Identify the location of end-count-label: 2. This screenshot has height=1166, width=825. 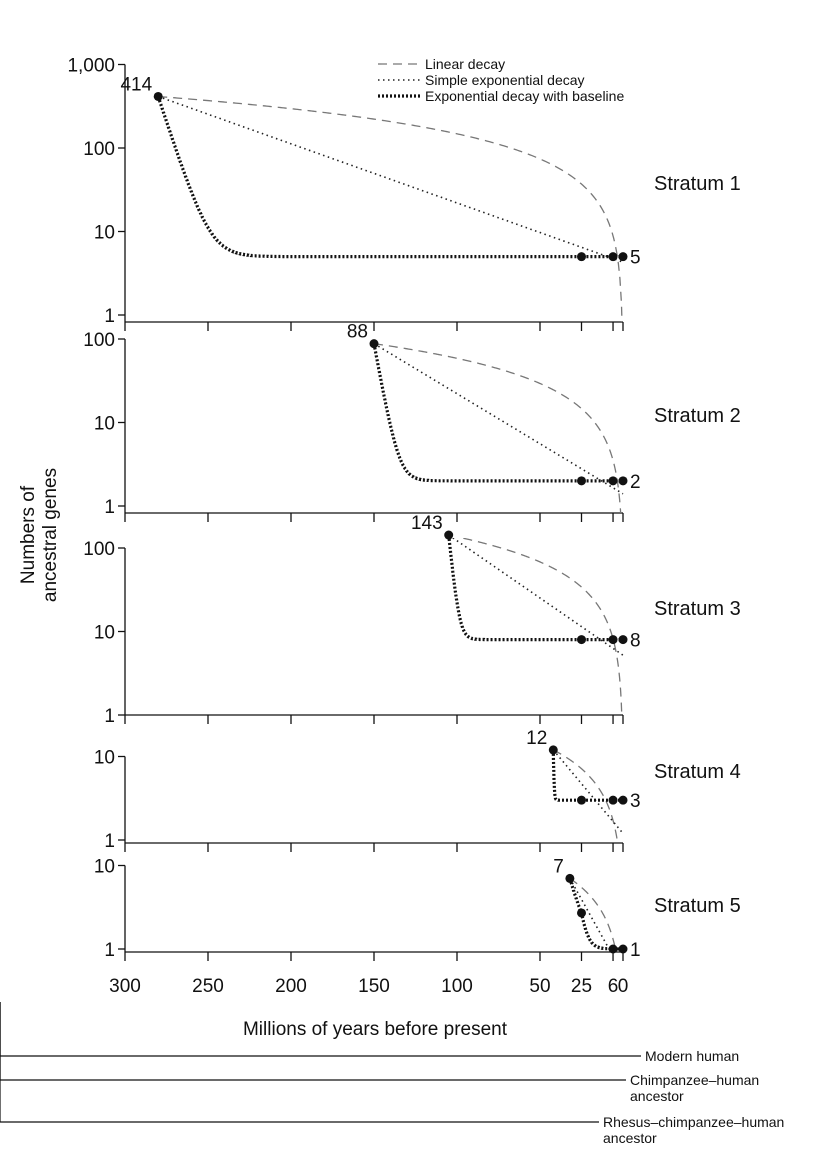
(635, 482).